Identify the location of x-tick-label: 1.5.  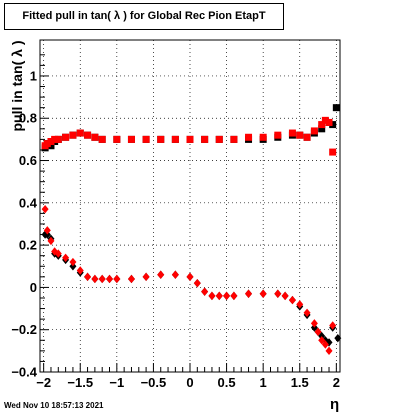
(300, 382).